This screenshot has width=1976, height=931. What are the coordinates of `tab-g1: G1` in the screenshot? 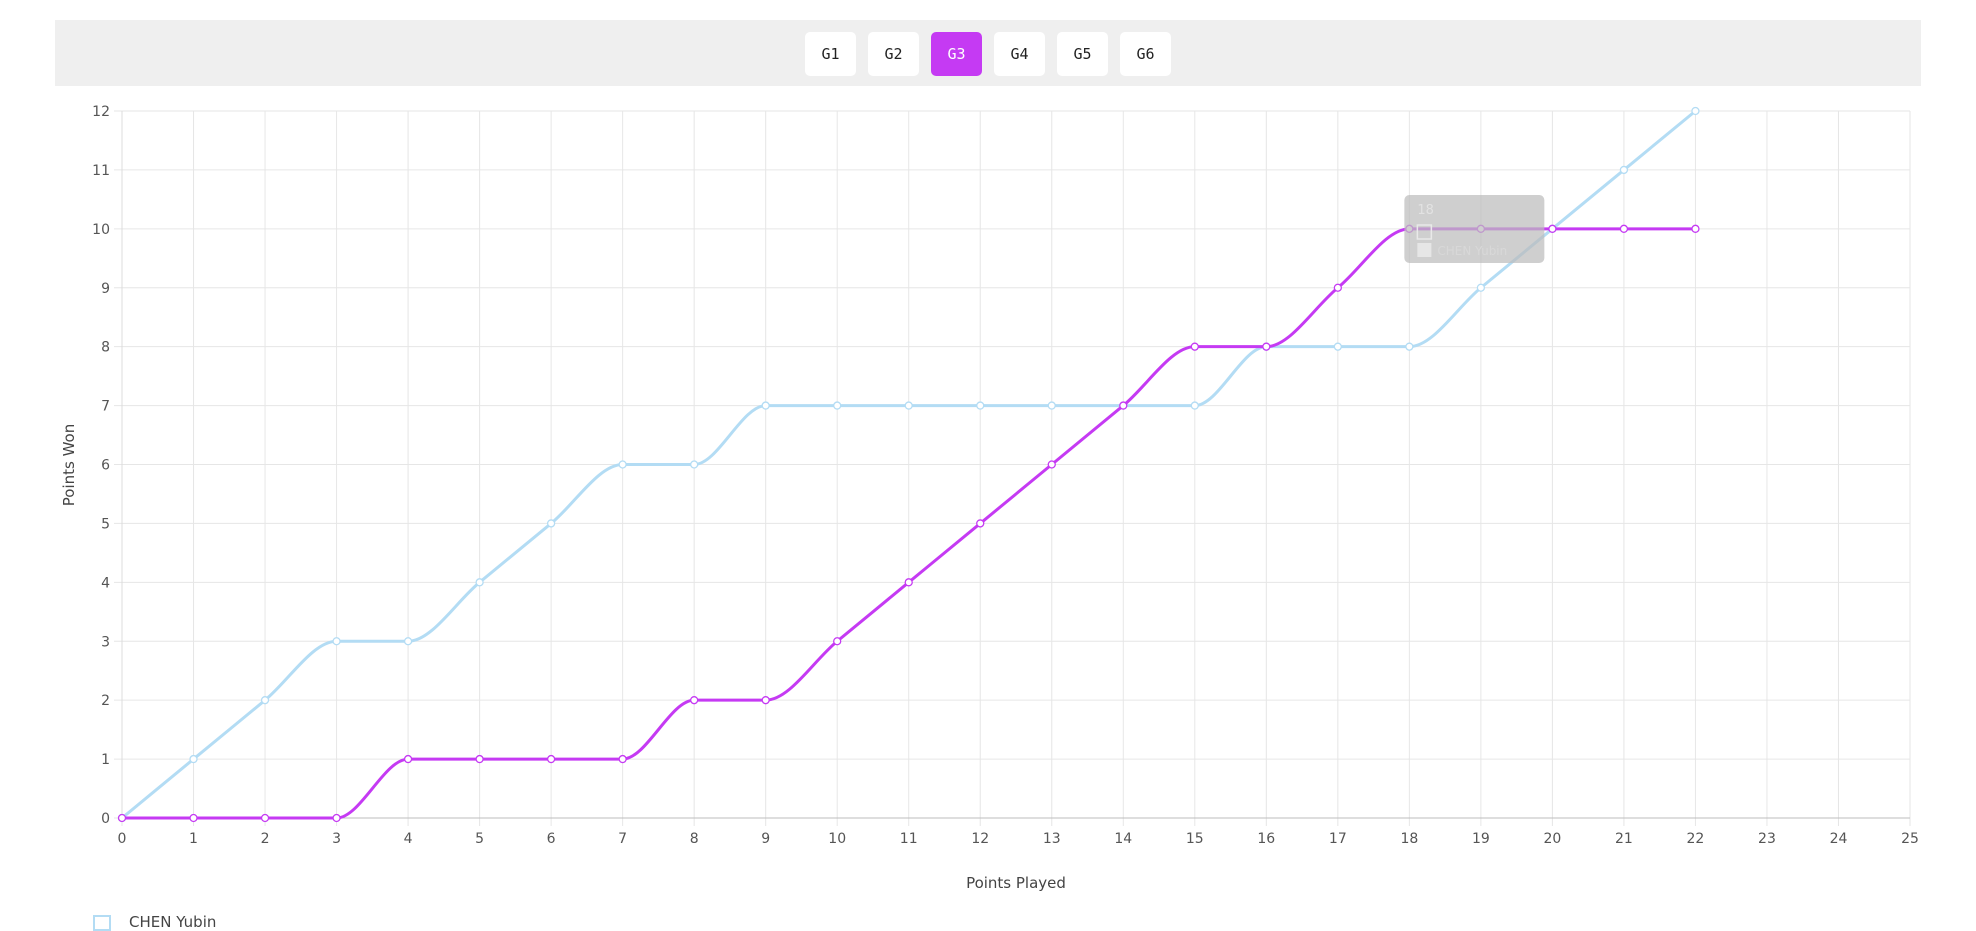 It's located at (830, 54).